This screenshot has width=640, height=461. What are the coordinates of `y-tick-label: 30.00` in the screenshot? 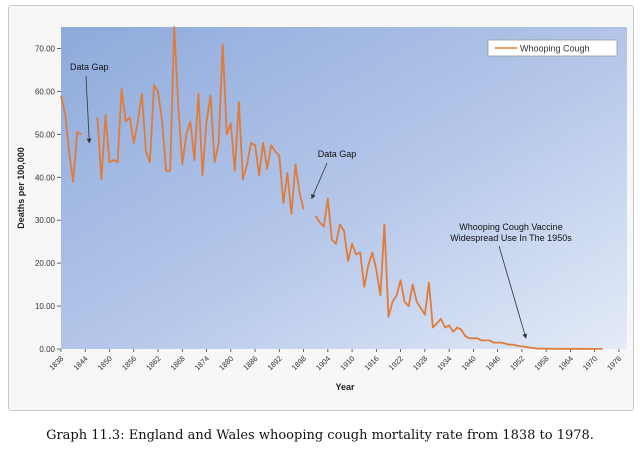 It's located at (45, 220).